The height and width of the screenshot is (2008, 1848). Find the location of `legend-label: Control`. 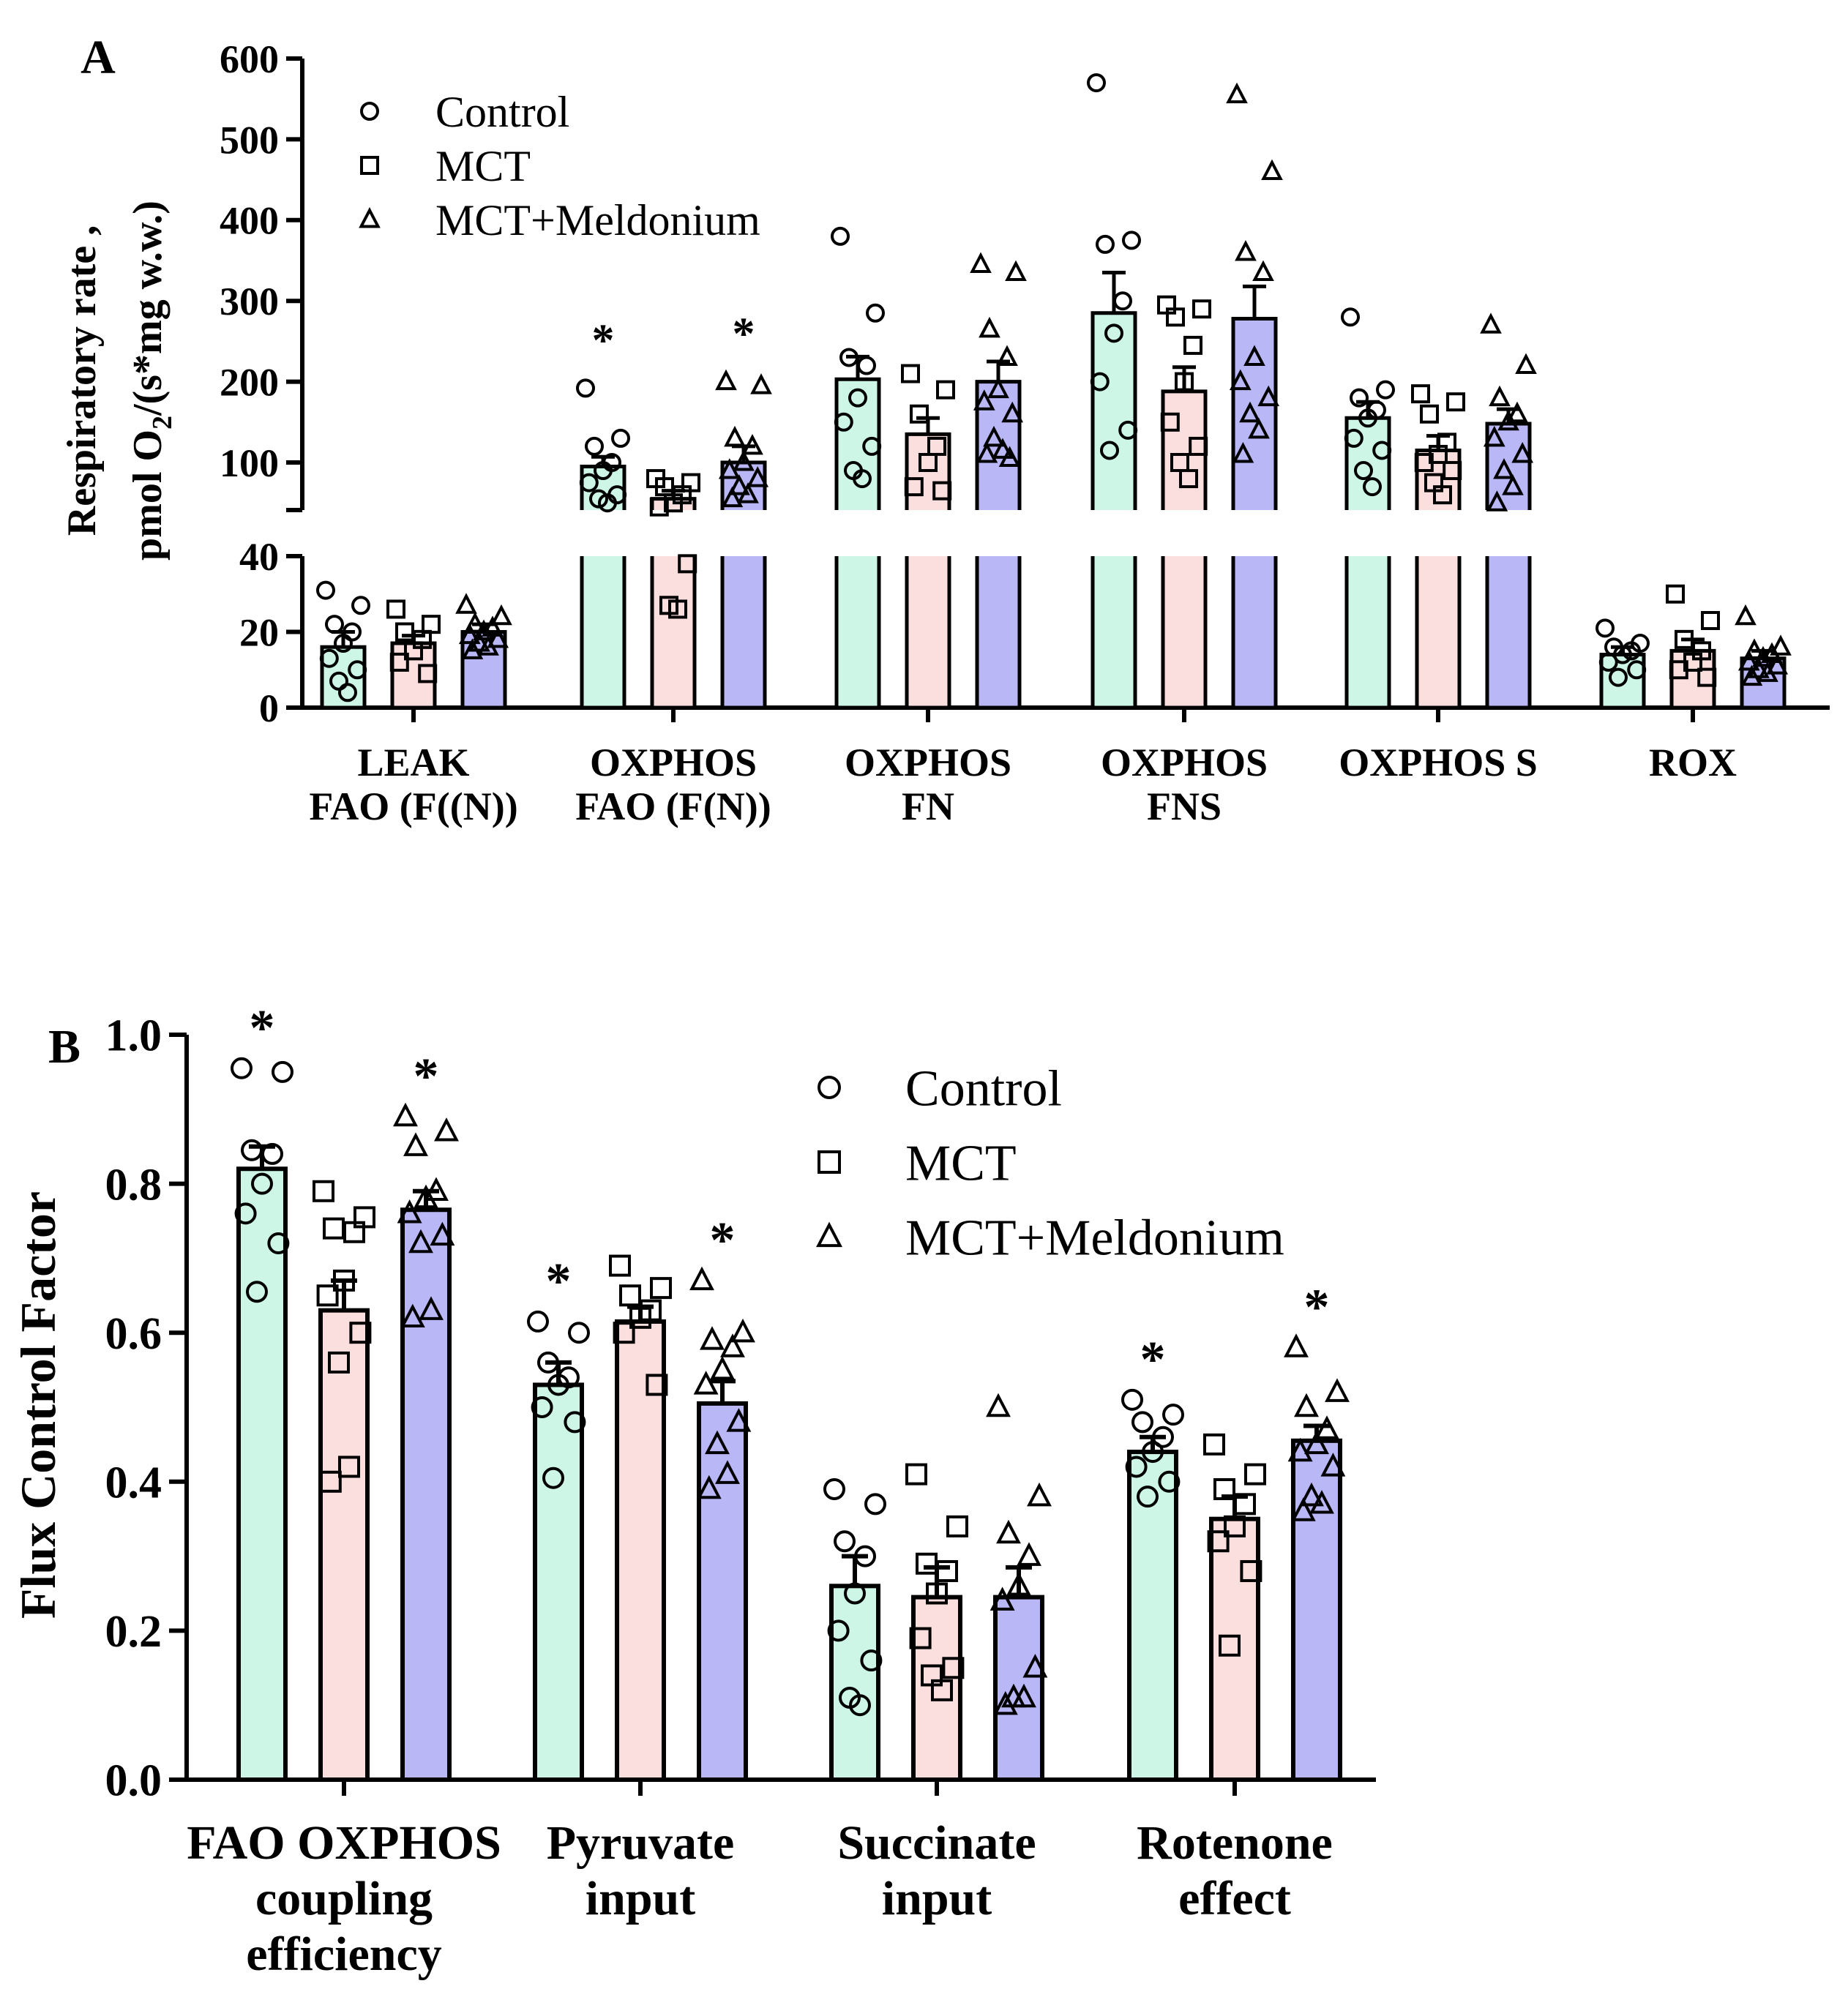

legend-label: Control is located at coordinates (983, 1089).